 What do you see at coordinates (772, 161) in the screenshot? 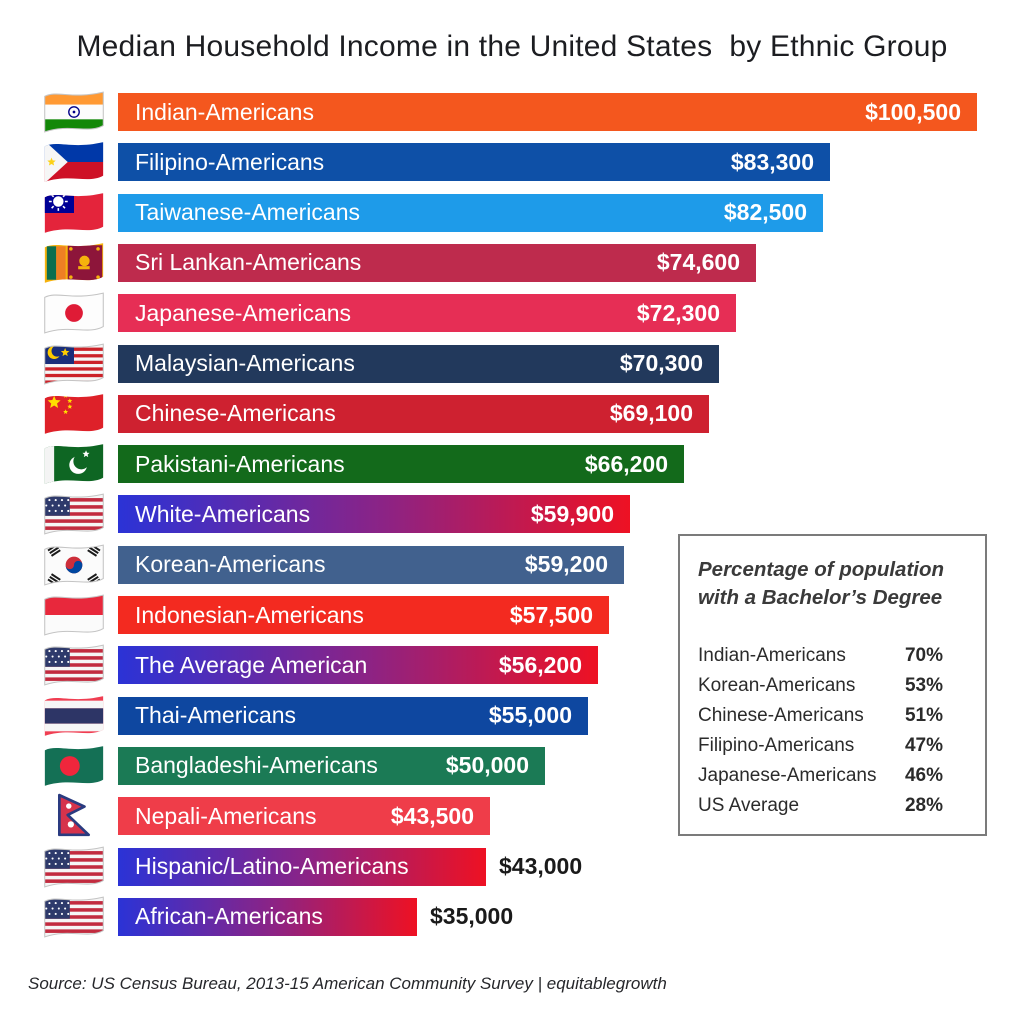
I see `bar-value: $83,300` at bounding box center [772, 161].